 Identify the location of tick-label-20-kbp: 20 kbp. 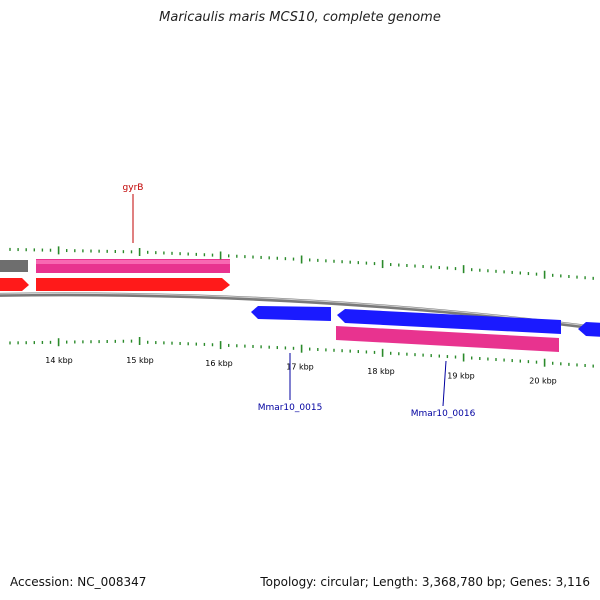
(543, 381).